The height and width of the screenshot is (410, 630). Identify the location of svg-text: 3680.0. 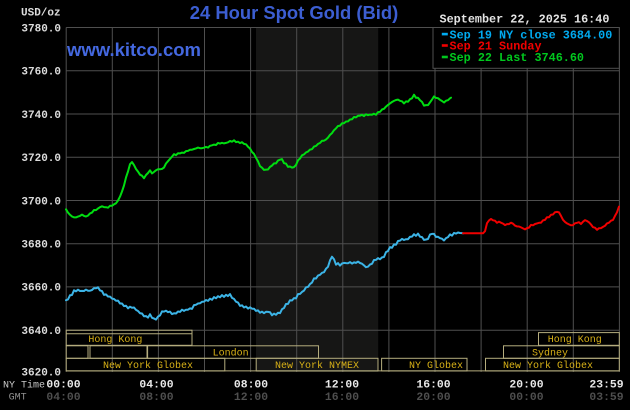
(41, 246).